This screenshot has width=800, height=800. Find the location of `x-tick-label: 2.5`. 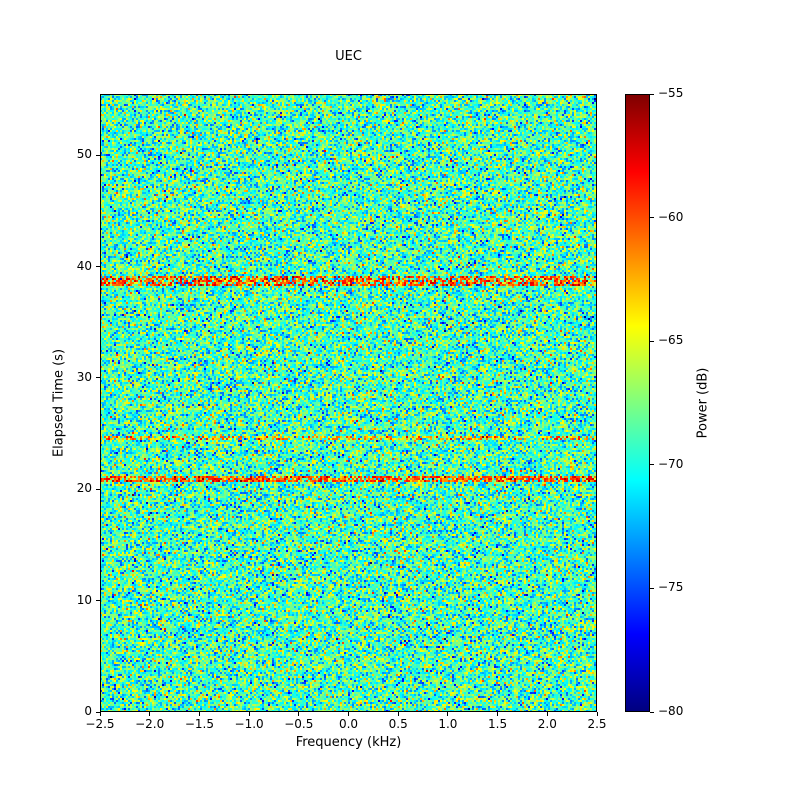

x-tick-label: 2.5 is located at coordinates (597, 724).